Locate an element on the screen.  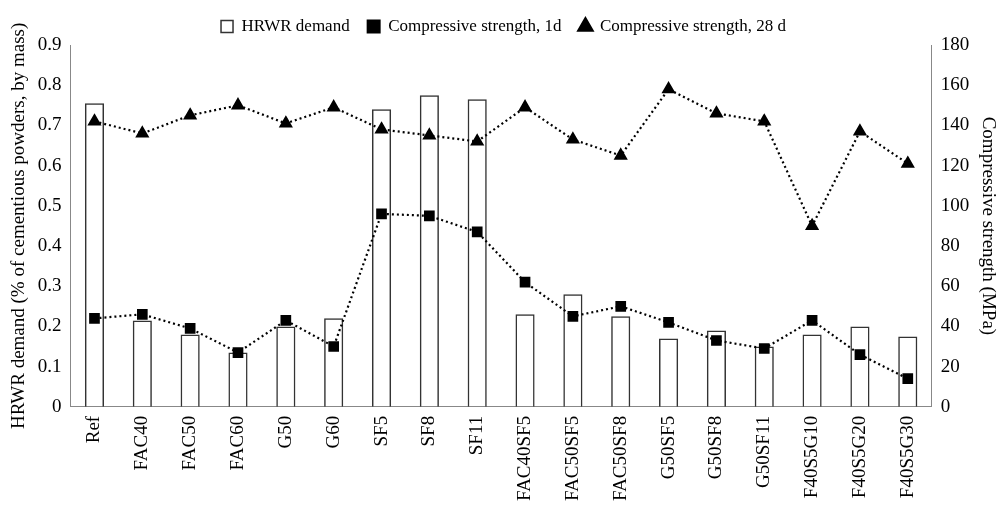
x-tick-label: G60 is located at coordinates (332, 432).